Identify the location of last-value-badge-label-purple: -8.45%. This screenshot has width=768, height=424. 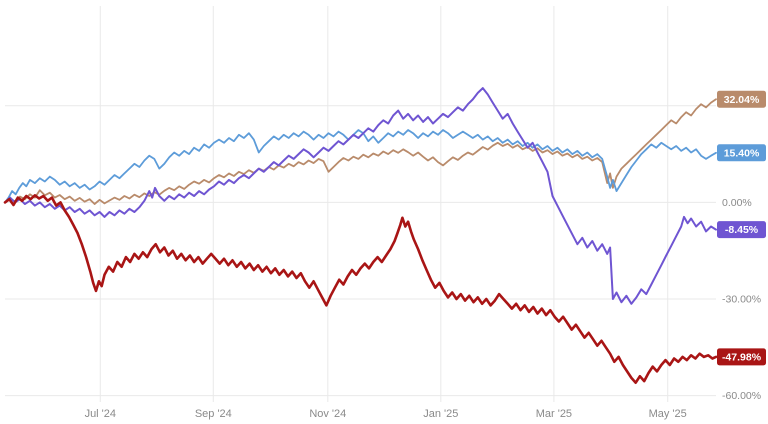
(742, 230).